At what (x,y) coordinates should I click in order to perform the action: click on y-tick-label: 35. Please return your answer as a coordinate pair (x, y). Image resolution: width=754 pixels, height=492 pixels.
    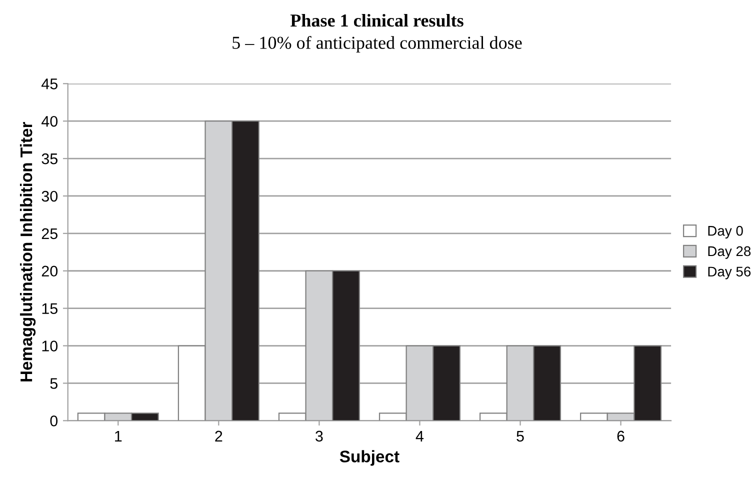
    Looking at the image, I should click on (50, 158).